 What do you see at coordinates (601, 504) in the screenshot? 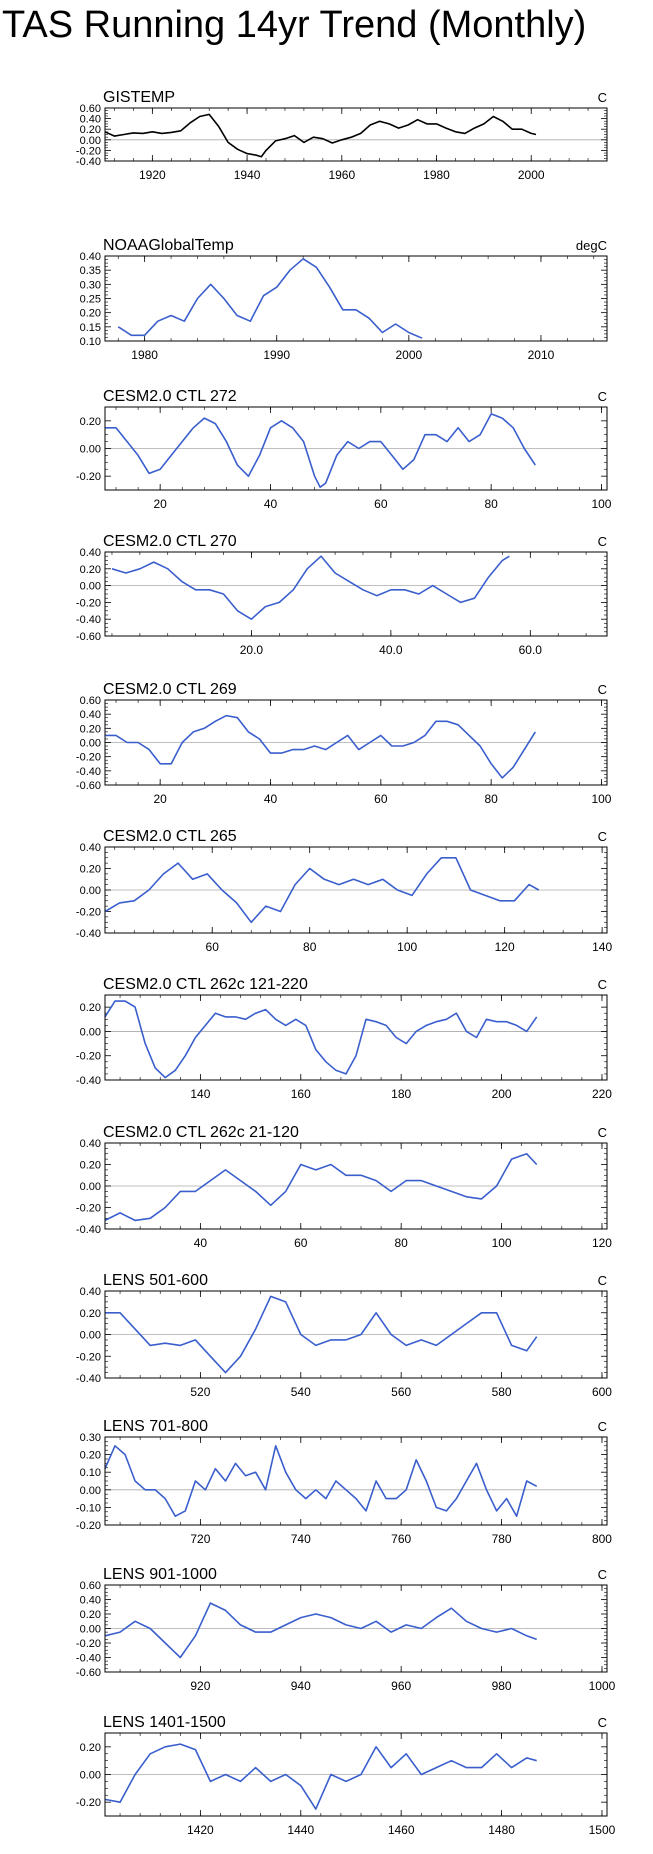
I see `x-tick-label: 100` at bounding box center [601, 504].